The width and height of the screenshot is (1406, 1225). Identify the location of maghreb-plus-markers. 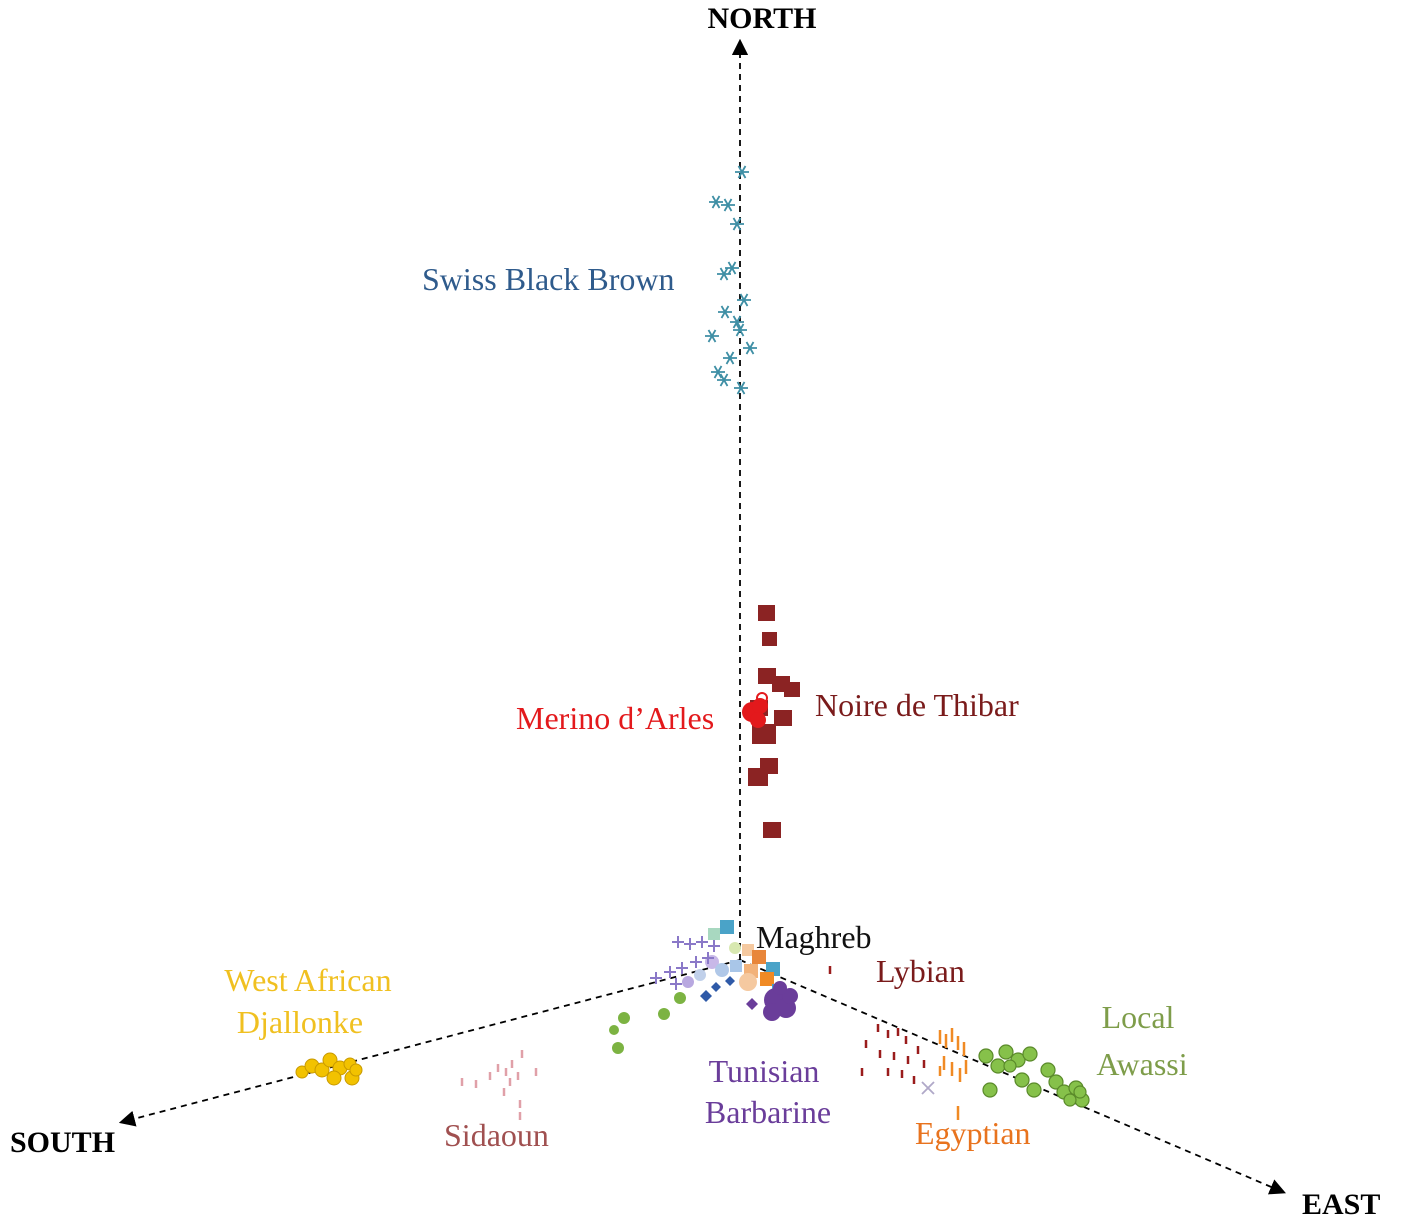
(685, 963).